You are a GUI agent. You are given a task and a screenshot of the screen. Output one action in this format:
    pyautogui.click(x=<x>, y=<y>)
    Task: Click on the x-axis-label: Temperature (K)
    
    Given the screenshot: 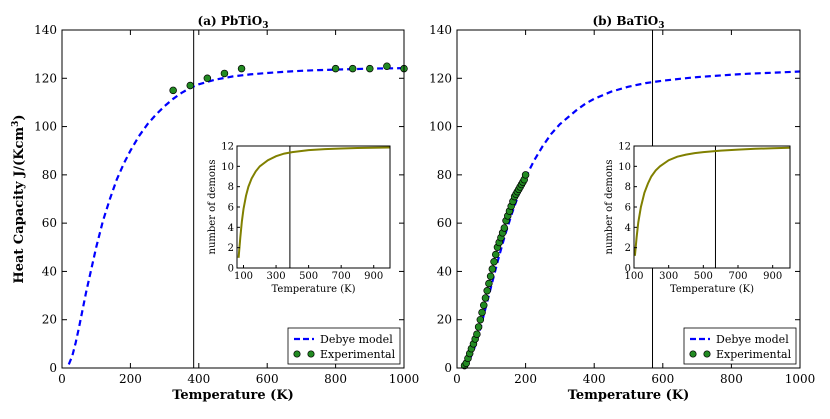 What is the action you would take?
    pyautogui.click(x=233, y=395)
    